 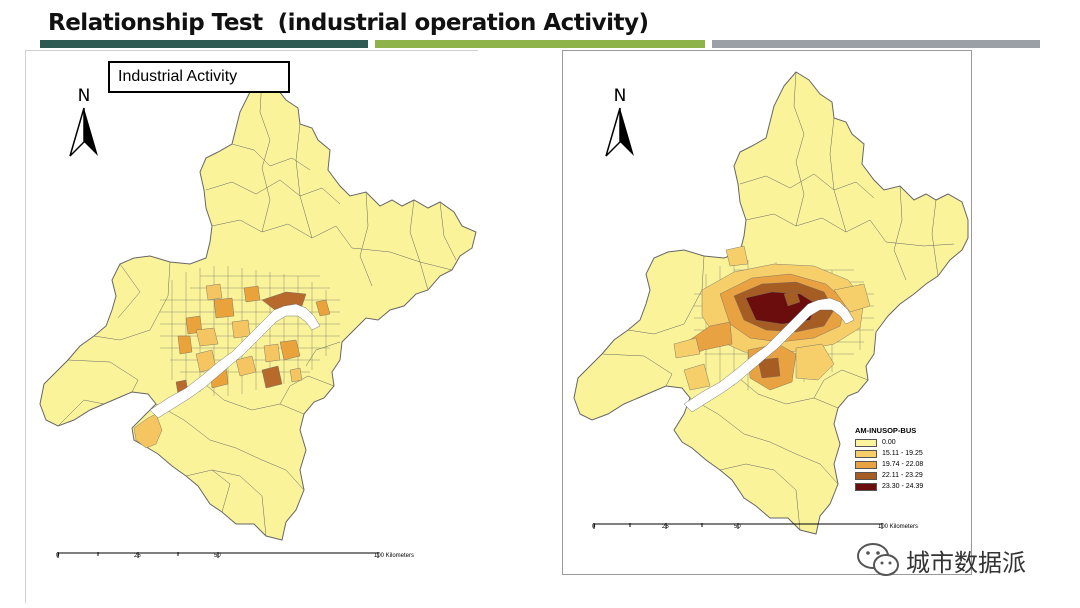 I want to click on north-arrow-right: N, so click(x=620, y=126).